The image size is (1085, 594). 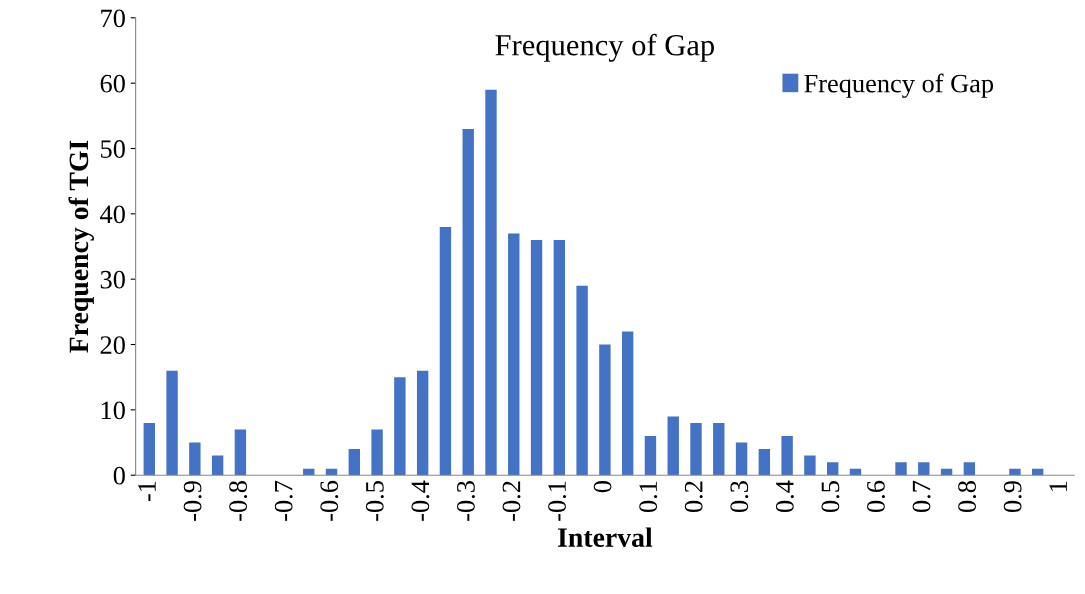 I want to click on x-tick-label: -0.9, so click(x=192, y=501).